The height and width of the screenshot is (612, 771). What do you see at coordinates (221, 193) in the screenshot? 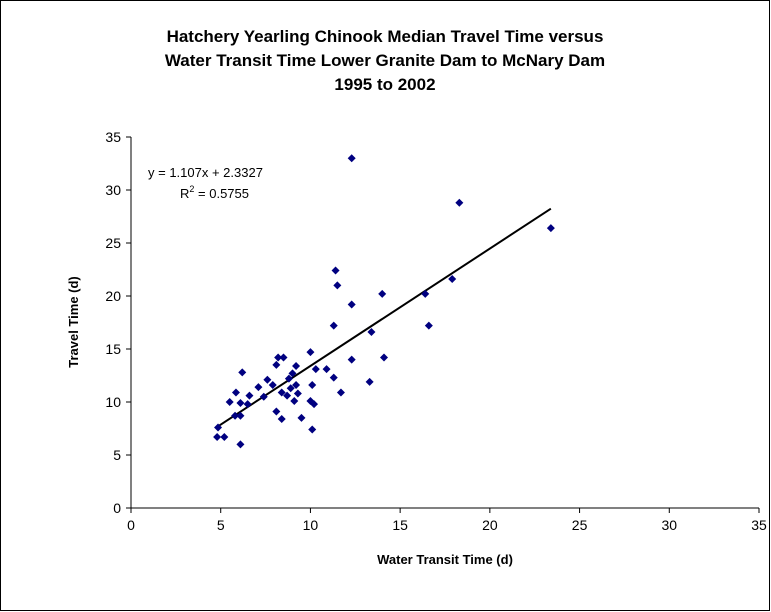
I see `r-squared-text: = 0.5755` at bounding box center [221, 193].